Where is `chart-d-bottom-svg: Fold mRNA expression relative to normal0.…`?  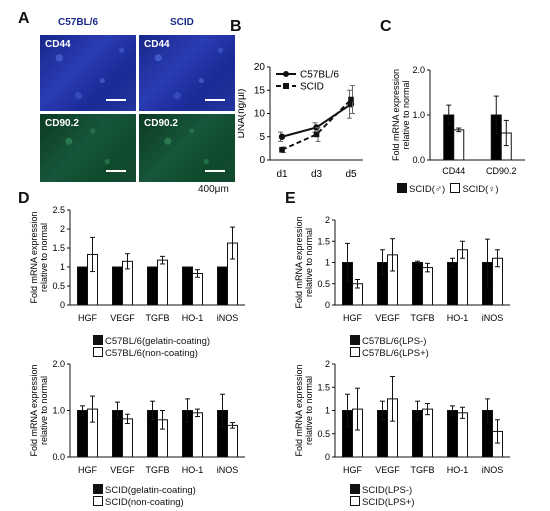
chart-d-bottom-svg: Fold mRNA expression relative to normal0.… is located at coordinates (137, 417).